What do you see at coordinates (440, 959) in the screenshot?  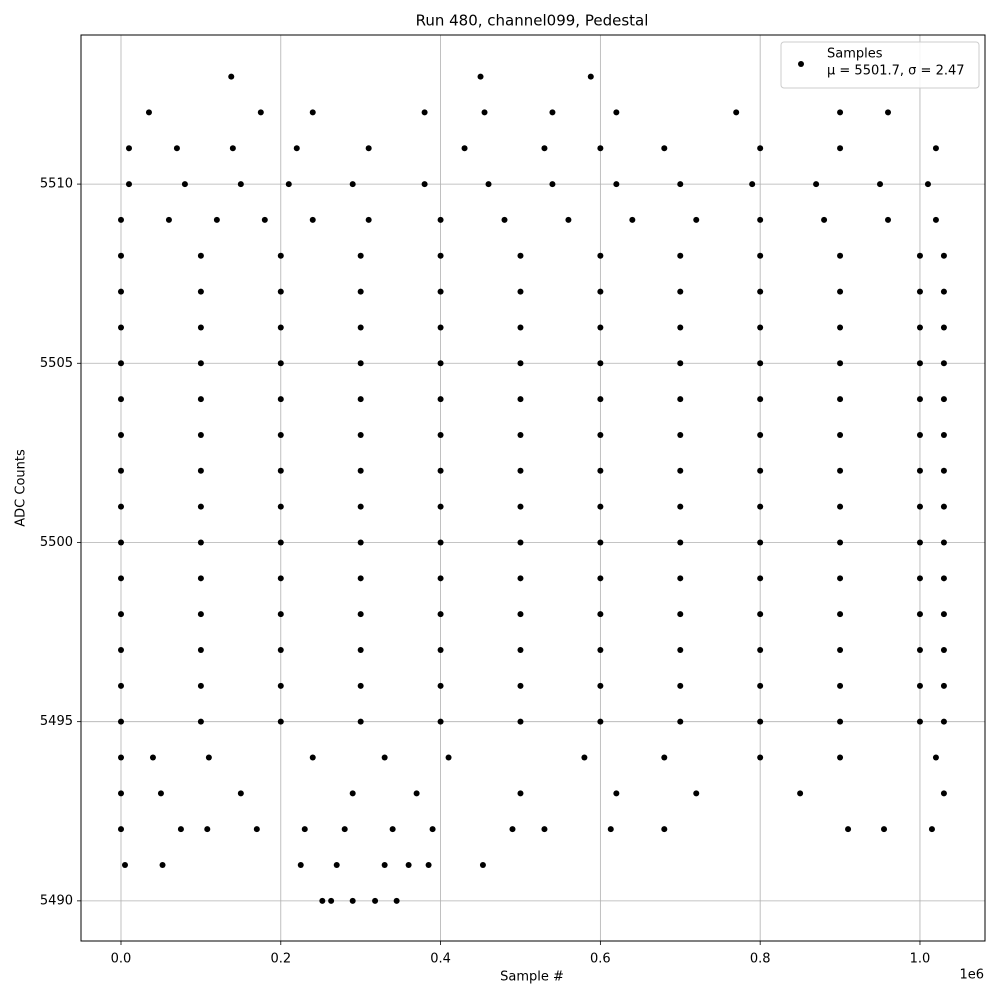 I see `x-tick-label: 0.4` at bounding box center [440, 959].